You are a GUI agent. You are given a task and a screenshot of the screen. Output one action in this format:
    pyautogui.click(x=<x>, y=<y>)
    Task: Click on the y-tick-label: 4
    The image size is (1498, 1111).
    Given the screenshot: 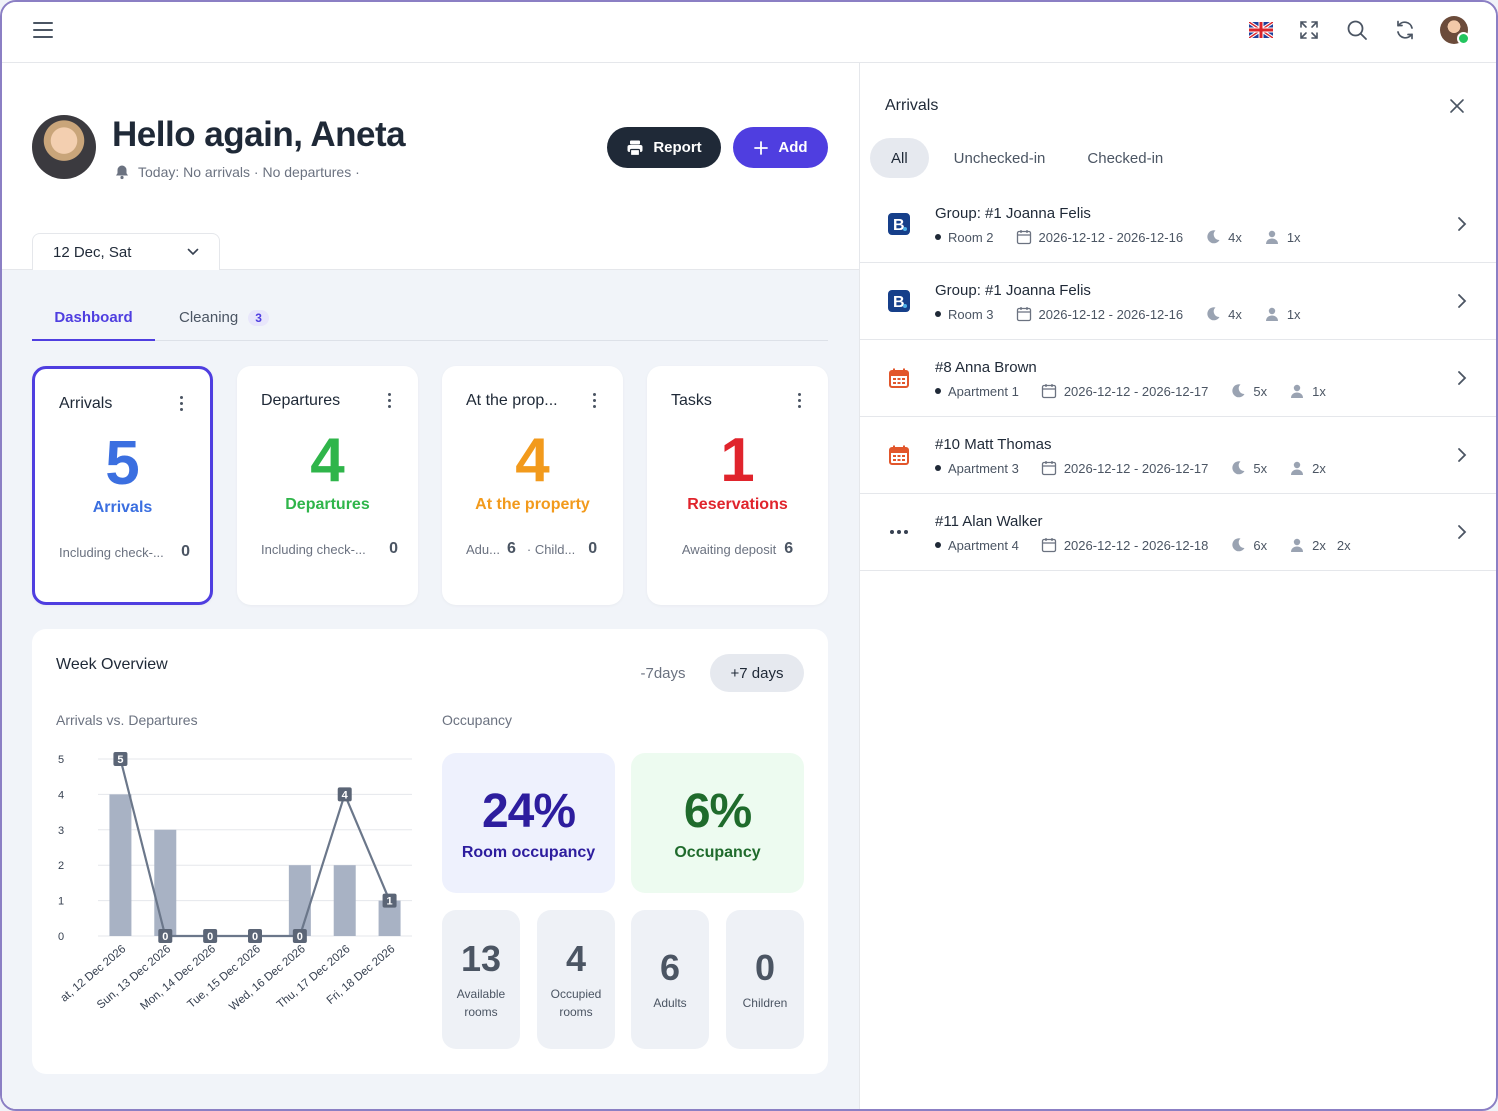 What is the action you would take?
    pyautogui.click(x=61, y=795)
    